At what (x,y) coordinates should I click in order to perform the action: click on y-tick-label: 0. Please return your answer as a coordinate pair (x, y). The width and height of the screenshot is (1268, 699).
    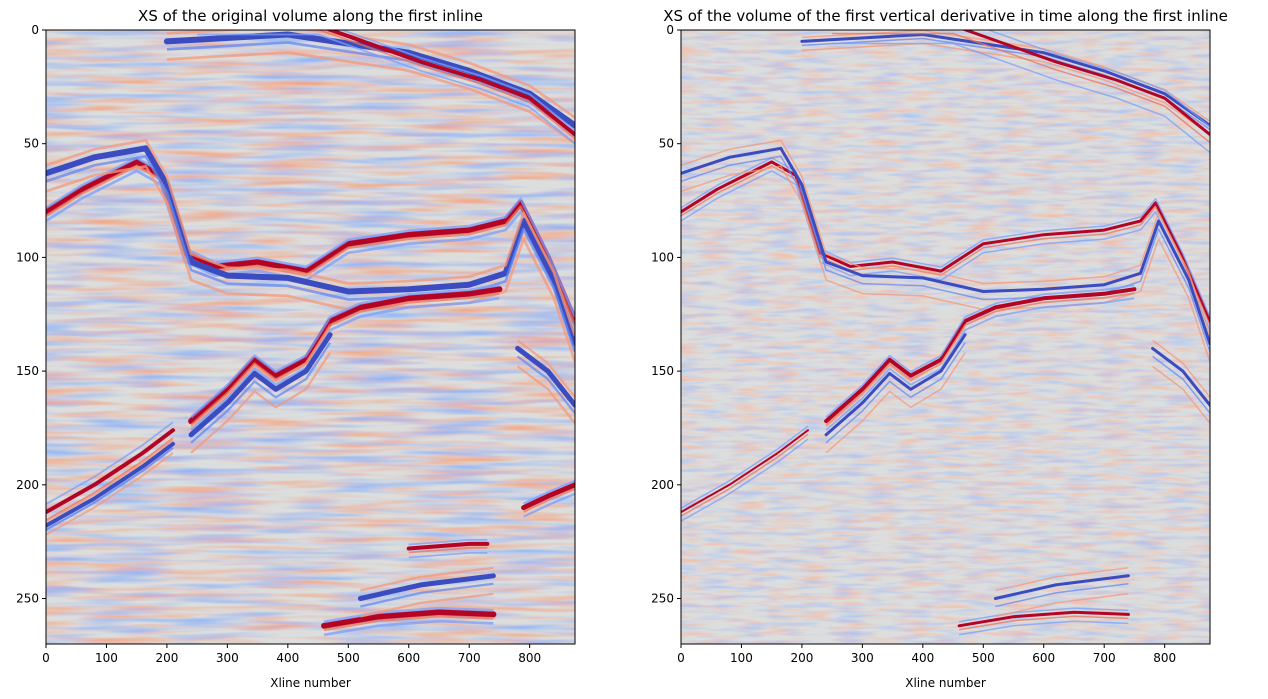
    Looking at the image, I should click on (670, 30).